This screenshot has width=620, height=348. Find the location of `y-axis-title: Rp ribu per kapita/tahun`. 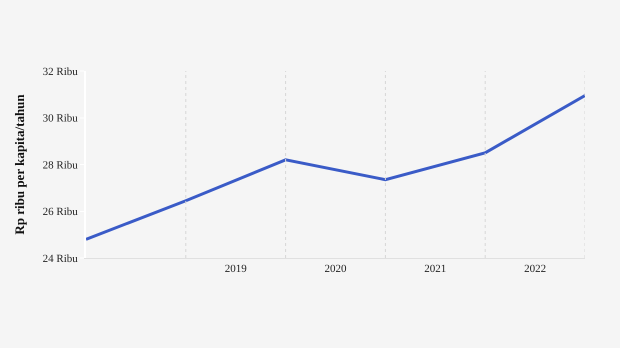

y-axis-title: Rp ribu per kapita/tahun is located at coordinates (20, 164).